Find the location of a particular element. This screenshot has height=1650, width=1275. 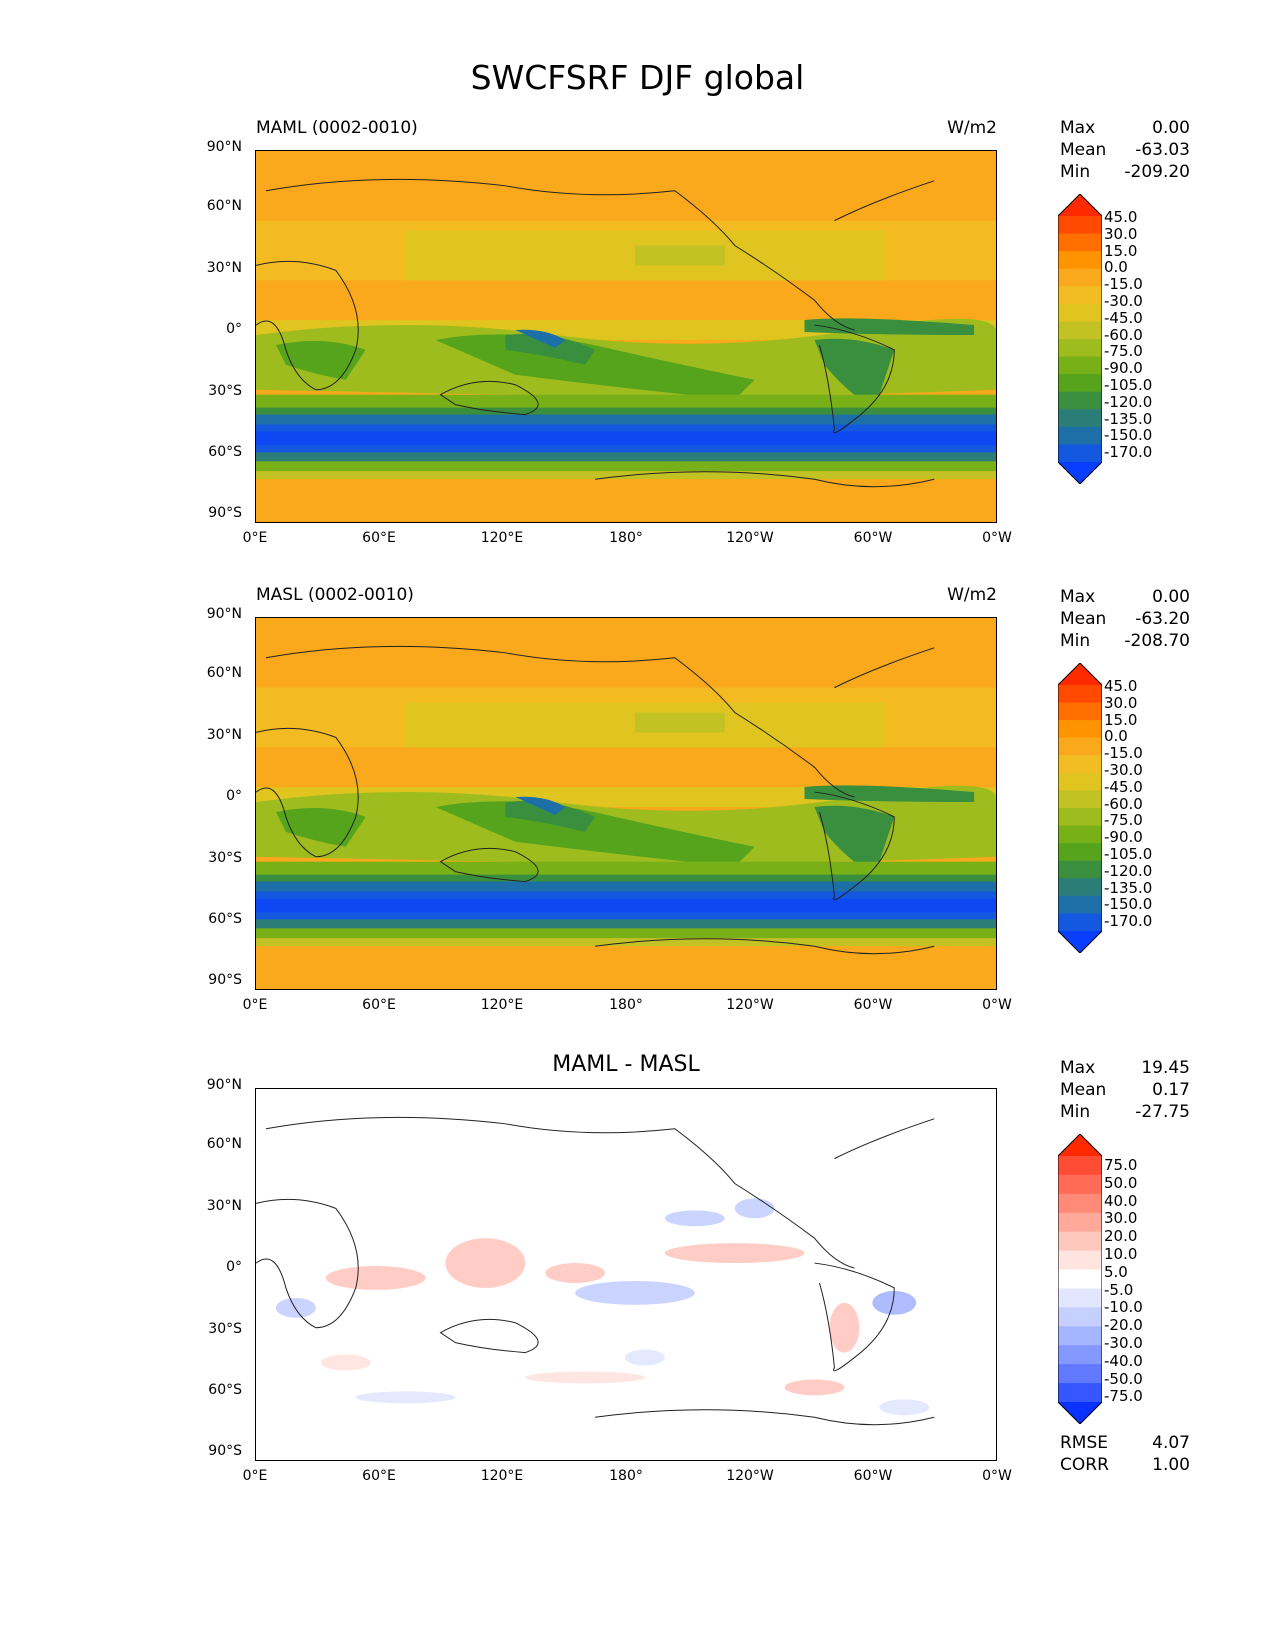

stat-value: -209.20 is located at coordinates (1157, 172).